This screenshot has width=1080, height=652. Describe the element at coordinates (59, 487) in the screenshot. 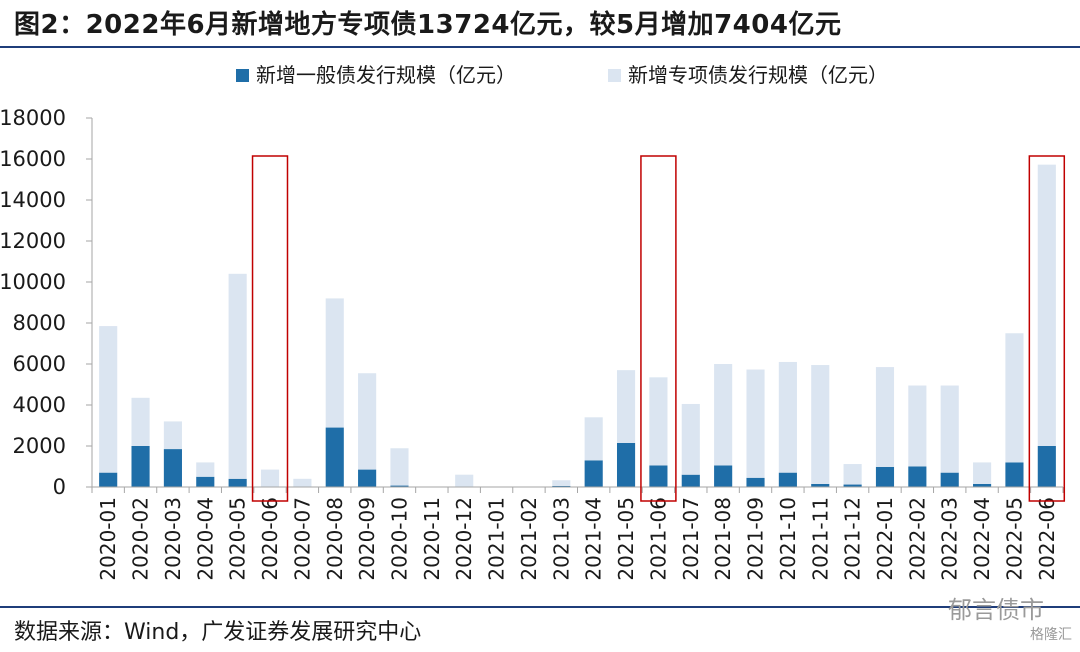

I see `y-tick-label: 0` at that location.